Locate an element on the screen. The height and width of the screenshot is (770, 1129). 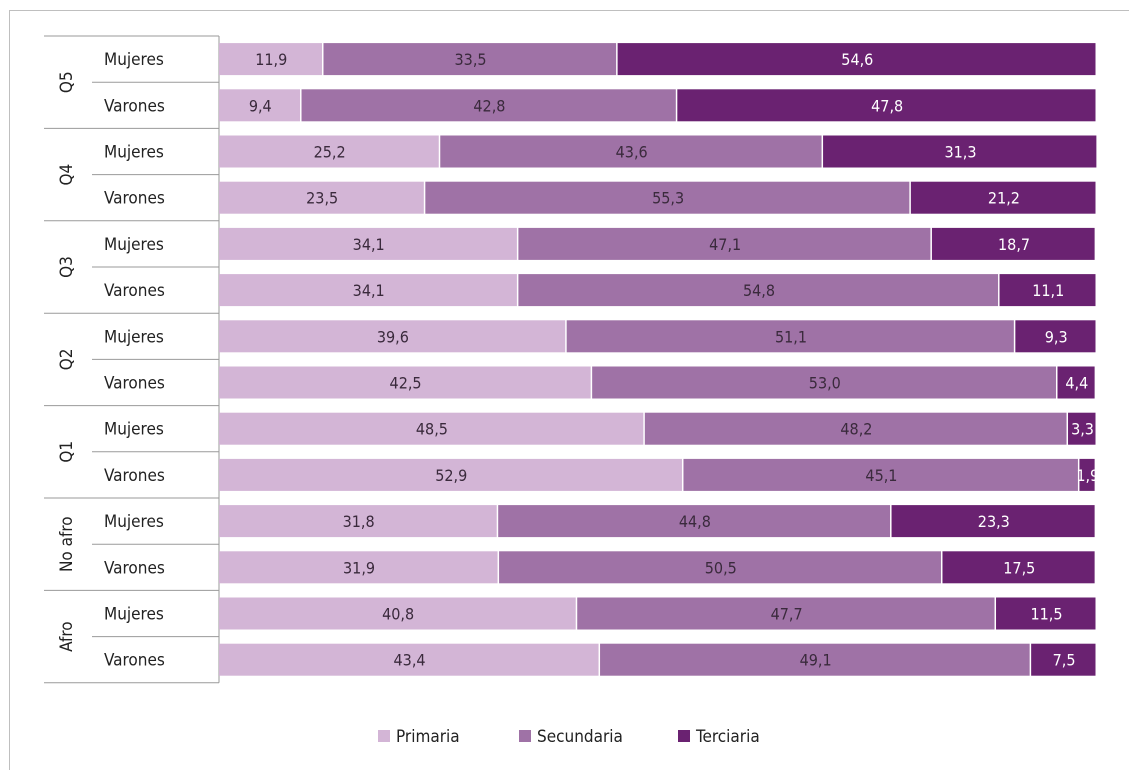
data-label: 53,0 is located at coordinates (825, 383).